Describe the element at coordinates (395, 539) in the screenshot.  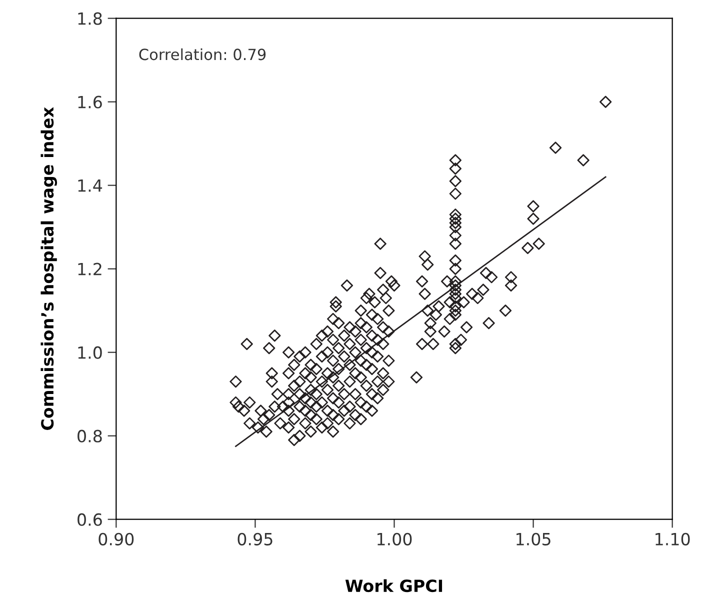
I see `x-tick-label: 1.00` at that location.